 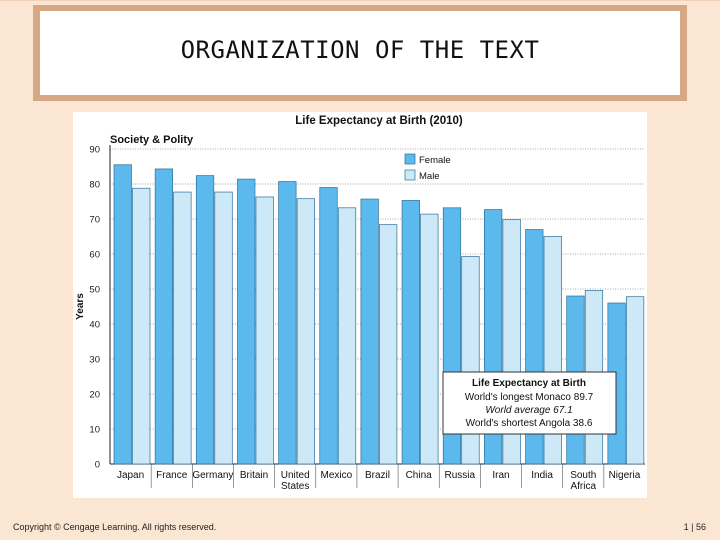 What do you see at coordinates (130, 475) in the screenshot?
I see `x-tick-label: Japan` at bounding box center [130, 475].